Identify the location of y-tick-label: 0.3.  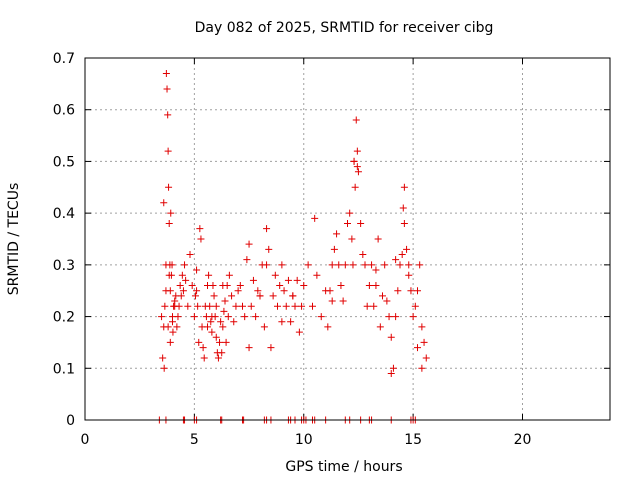
(64, 266).